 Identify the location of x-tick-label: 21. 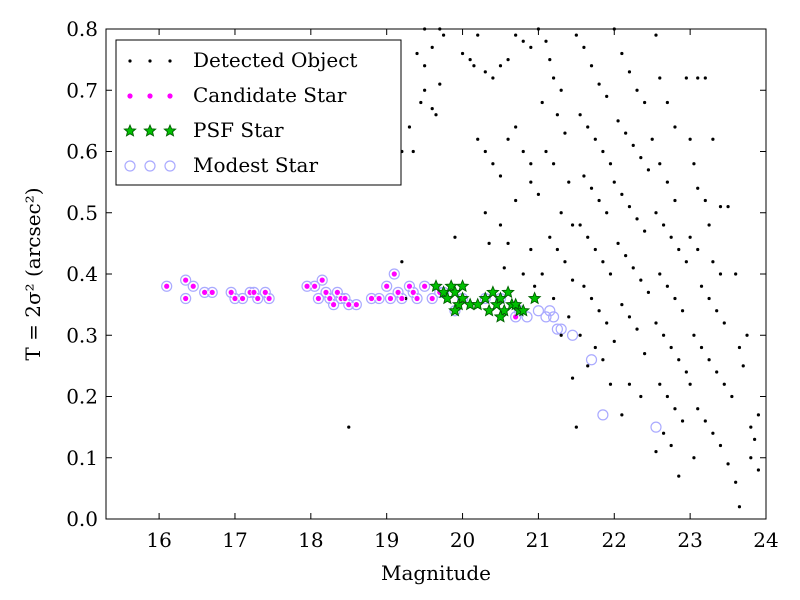
(538, 540).